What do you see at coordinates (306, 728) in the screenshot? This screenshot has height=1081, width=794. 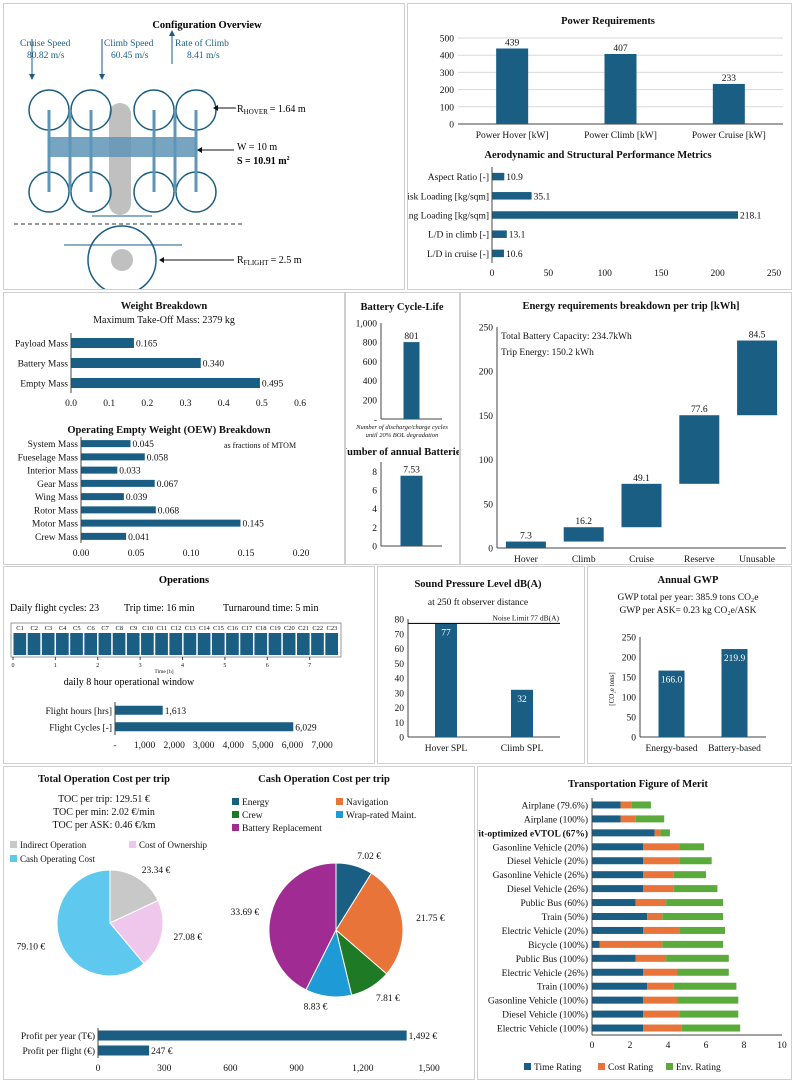 I see `data-label: 6,029` at bounding box center [306, 728].